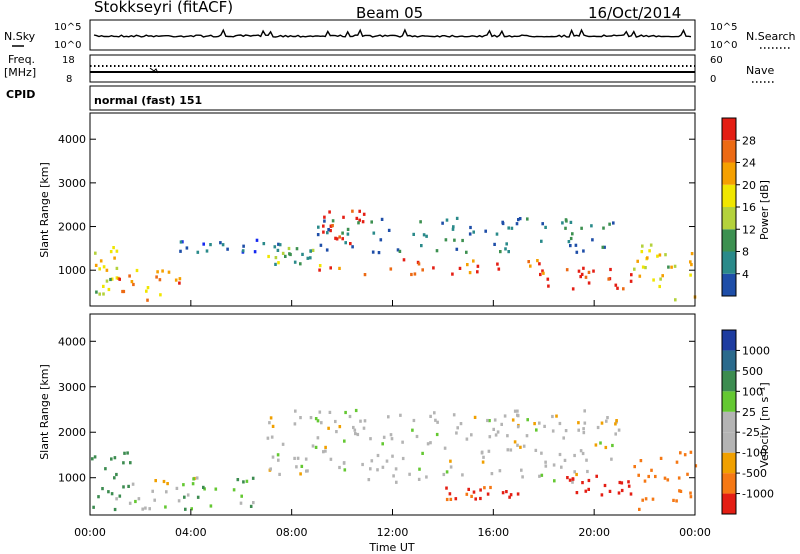  What do you see at coordinates (72, 387) in the screenshot?
I see `y-tick-label: 3000` at bounding box center [72, 387].